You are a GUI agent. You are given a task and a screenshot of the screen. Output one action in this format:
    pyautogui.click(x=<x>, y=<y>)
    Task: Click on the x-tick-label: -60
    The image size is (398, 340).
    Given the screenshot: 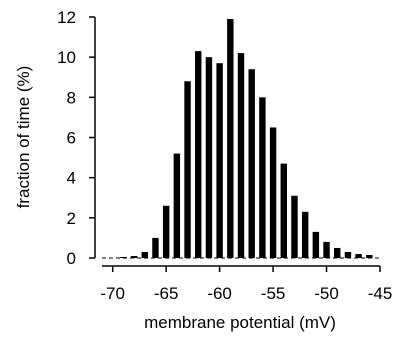 What is the action you would take?
    pyautogui.click(x=219, y=293)
    